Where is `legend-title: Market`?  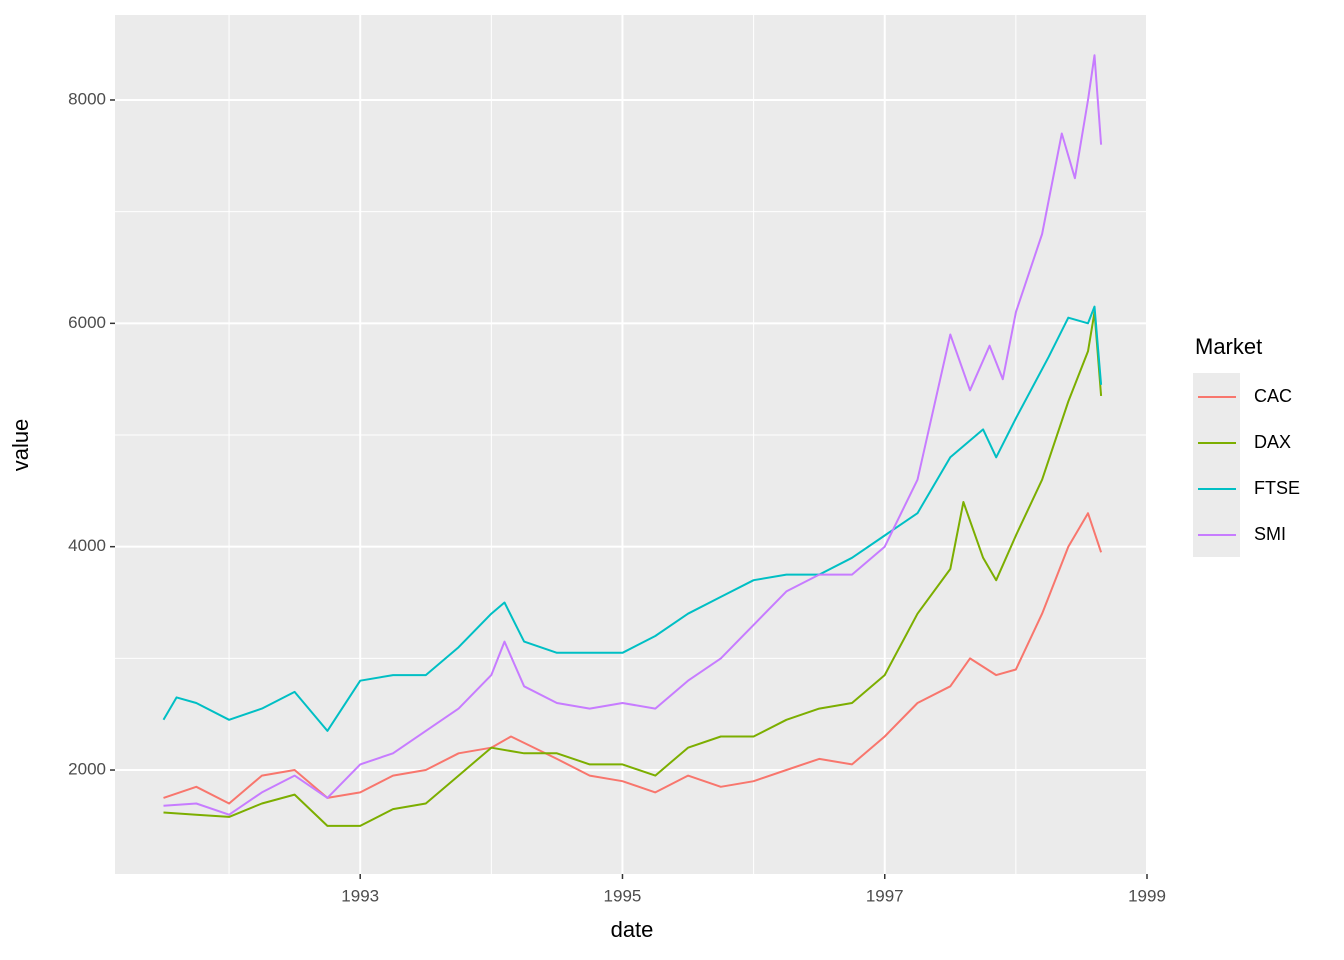
legend-title: Market is located at coordinates (1228, 346).